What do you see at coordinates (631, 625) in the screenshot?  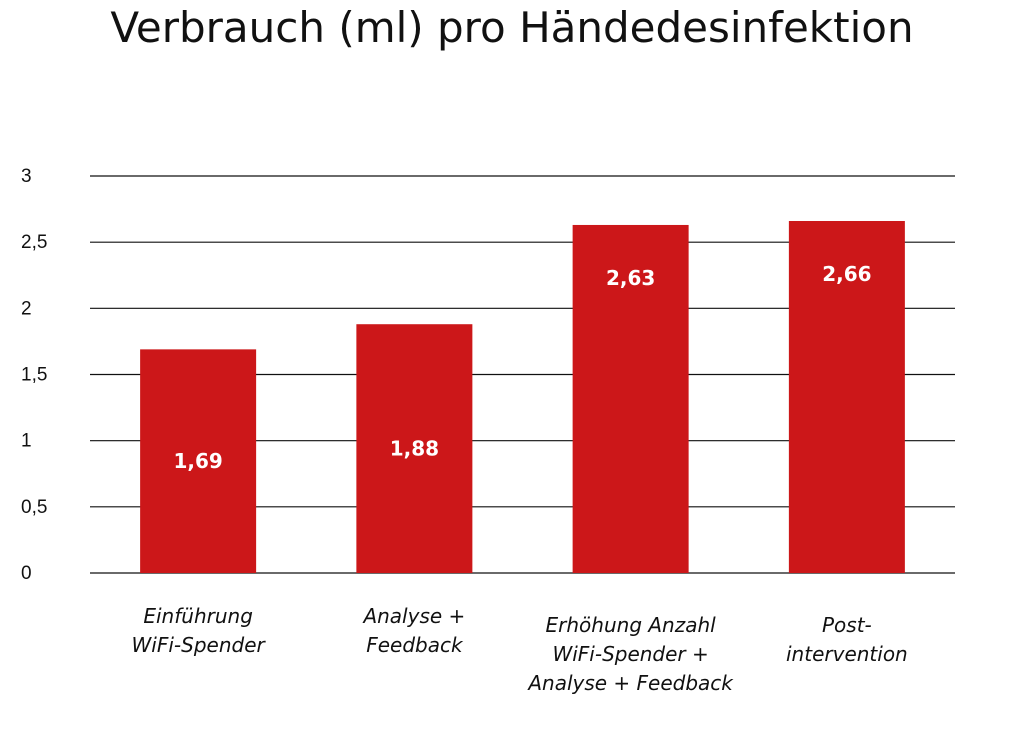 I see `category-label: Erhöhung Anzahl` at bounding box center [631, 625].